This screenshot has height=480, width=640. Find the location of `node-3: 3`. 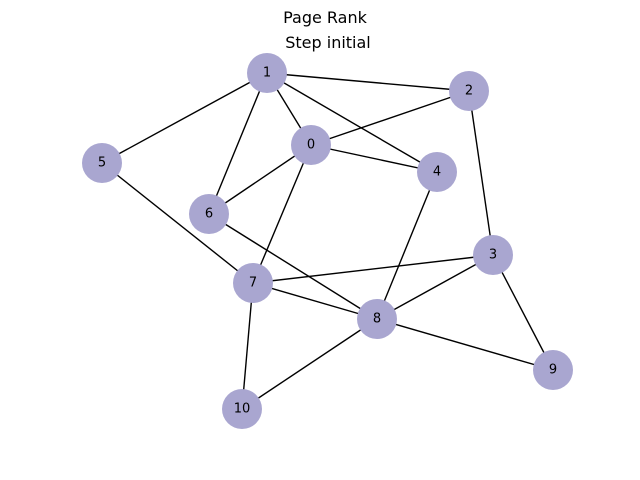

node-3: 3 is located at coordinates (493, 255).